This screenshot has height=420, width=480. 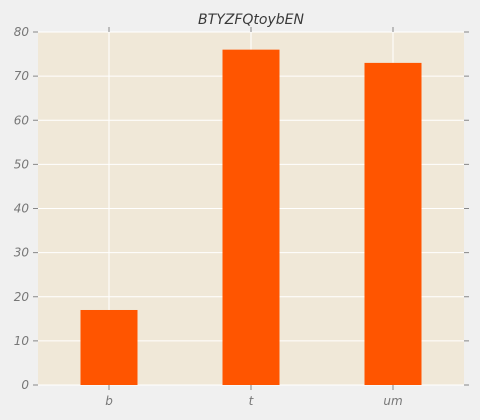 I want to click on bar-b, so click(x=109, y=347).